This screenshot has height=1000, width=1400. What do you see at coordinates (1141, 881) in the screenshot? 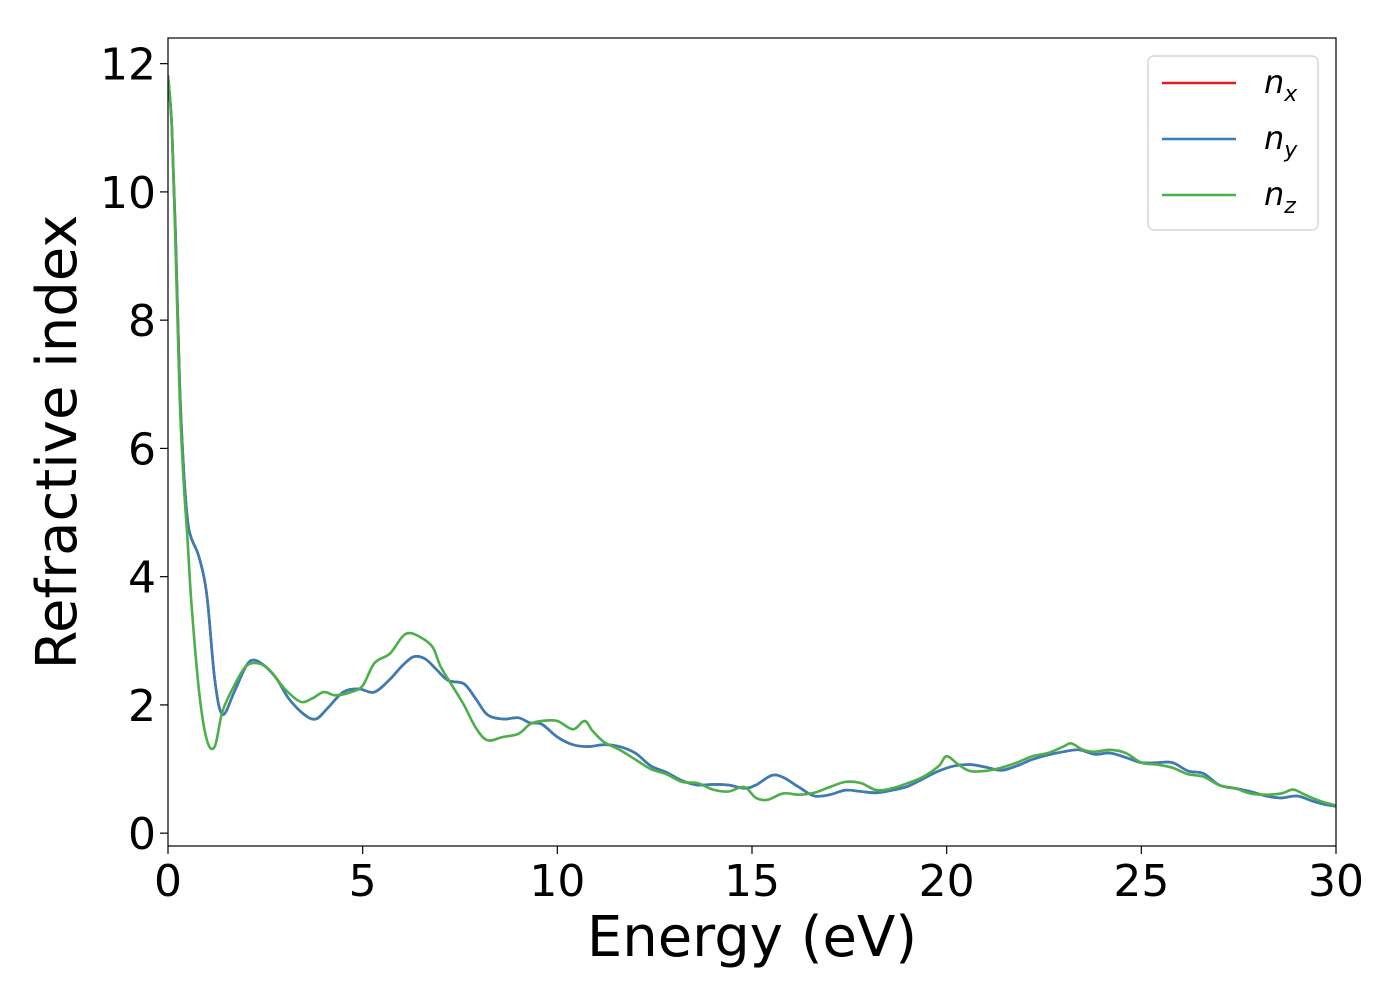
I see `x-tick-label: 25` at bounding box center [1141, 881].